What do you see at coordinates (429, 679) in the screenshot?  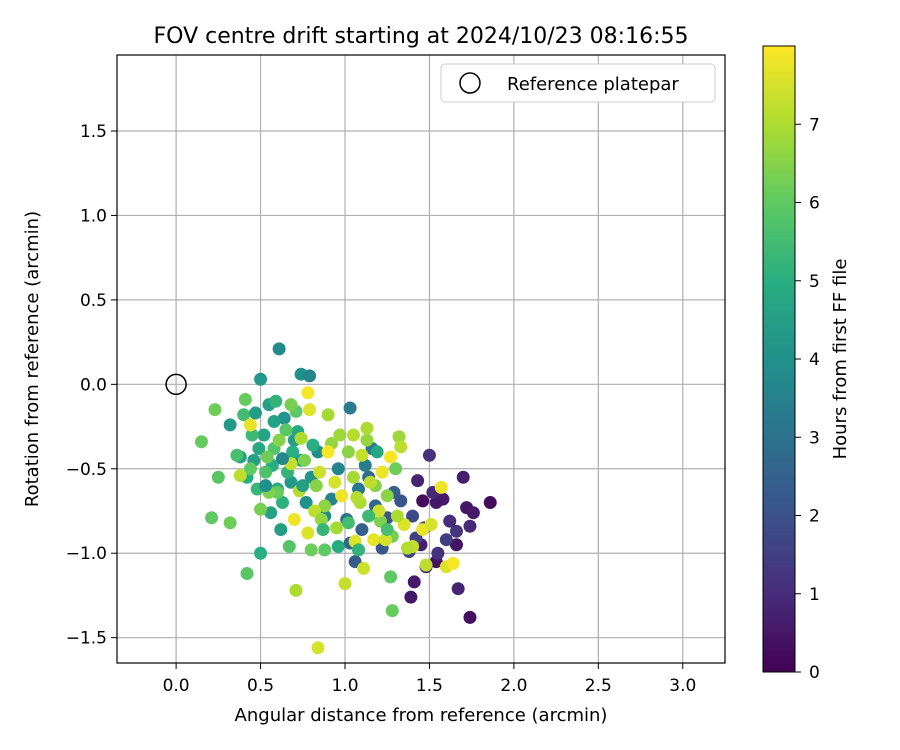 I see `x-axis-ticks: 0.0 0.5 1.0 1.5 2.0 2.5 3.0` at bounding box center [429, 679].